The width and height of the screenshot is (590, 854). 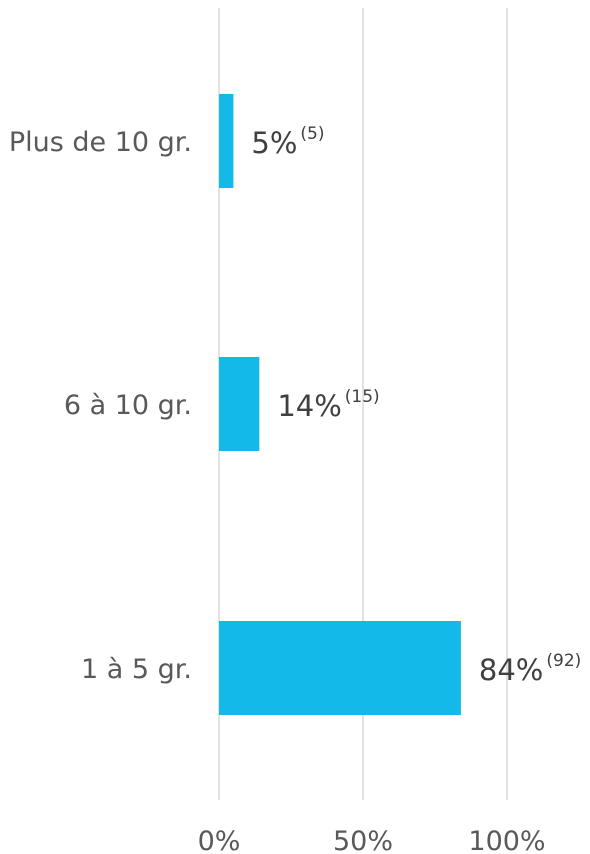 I want to click on count-label: (5), so click(x=312, y=134).